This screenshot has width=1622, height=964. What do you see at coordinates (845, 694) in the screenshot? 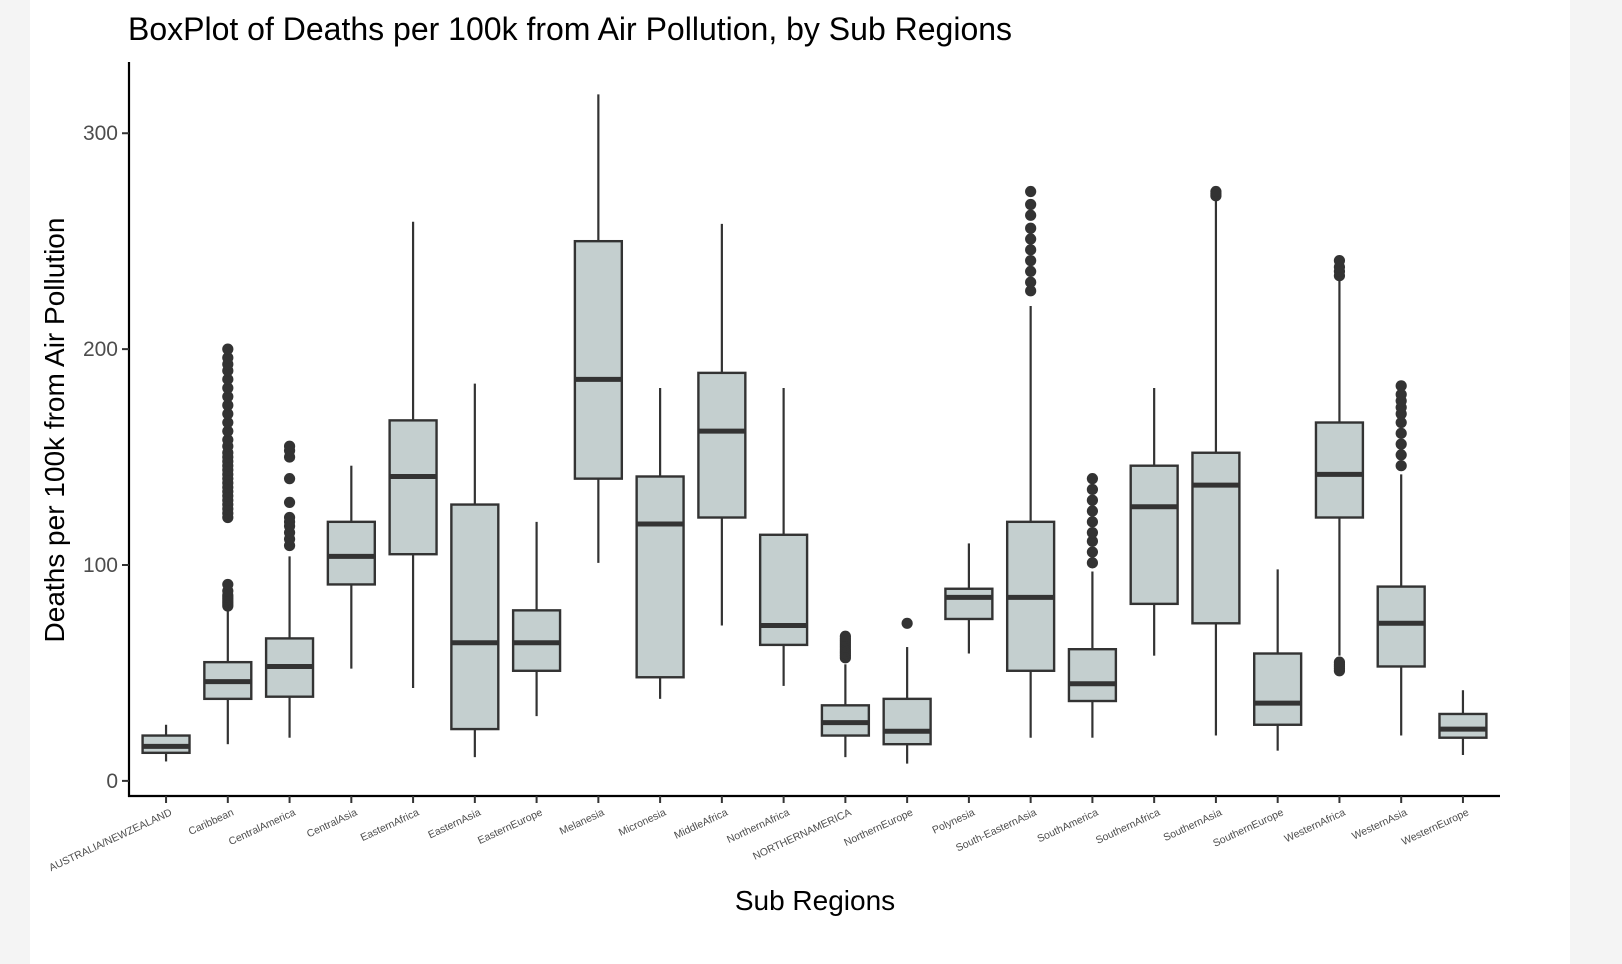
I see `box-northernamerica` at bounding box center [845, 694].